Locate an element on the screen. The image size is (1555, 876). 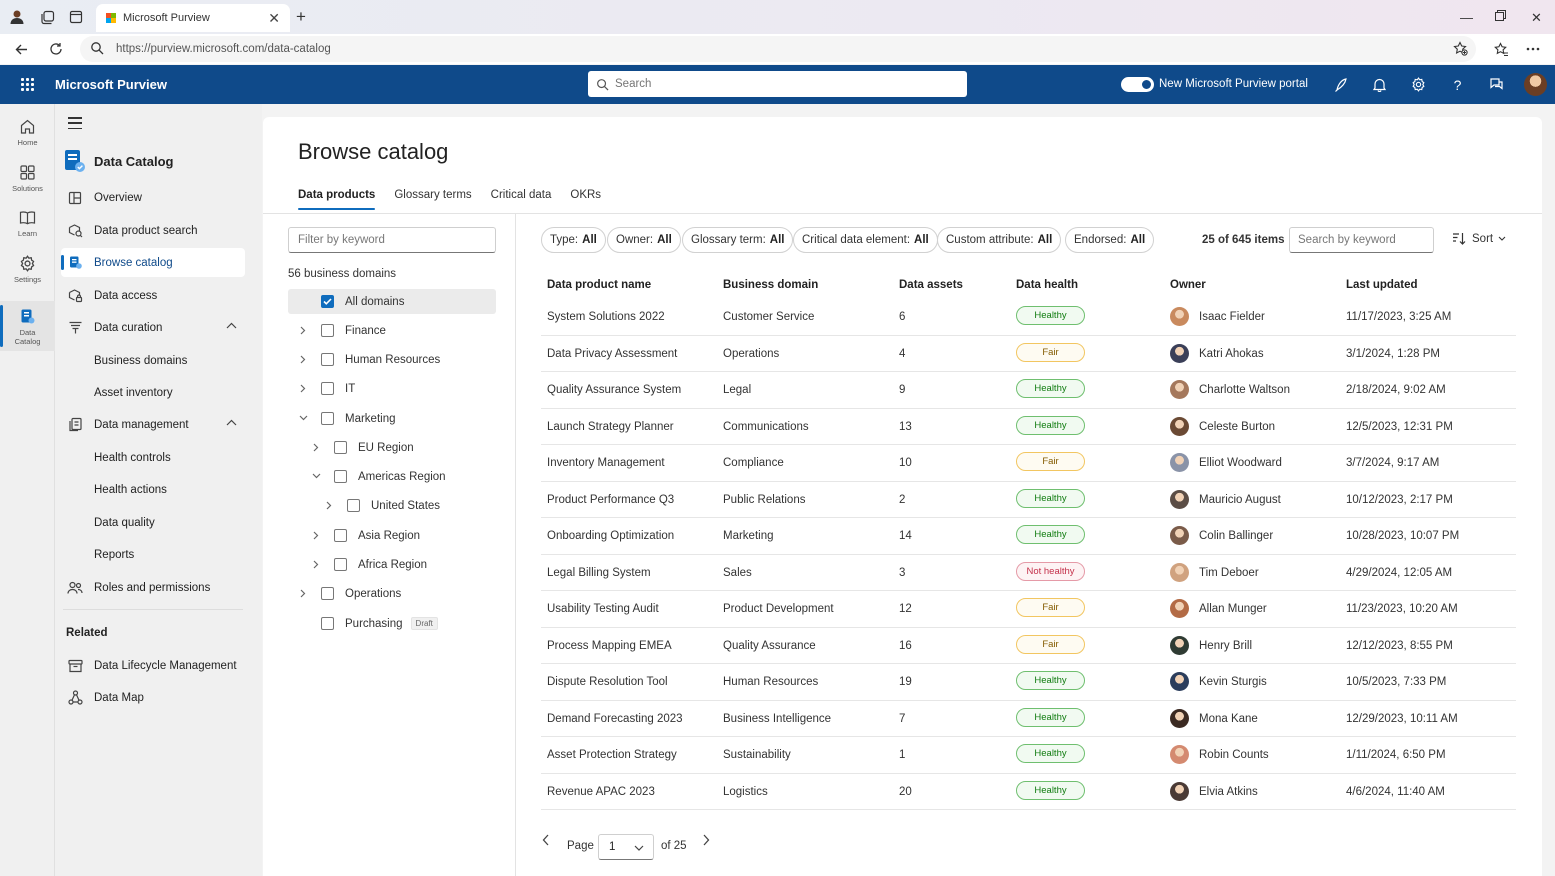
table-search-input is located at coordinates (1361, 240).